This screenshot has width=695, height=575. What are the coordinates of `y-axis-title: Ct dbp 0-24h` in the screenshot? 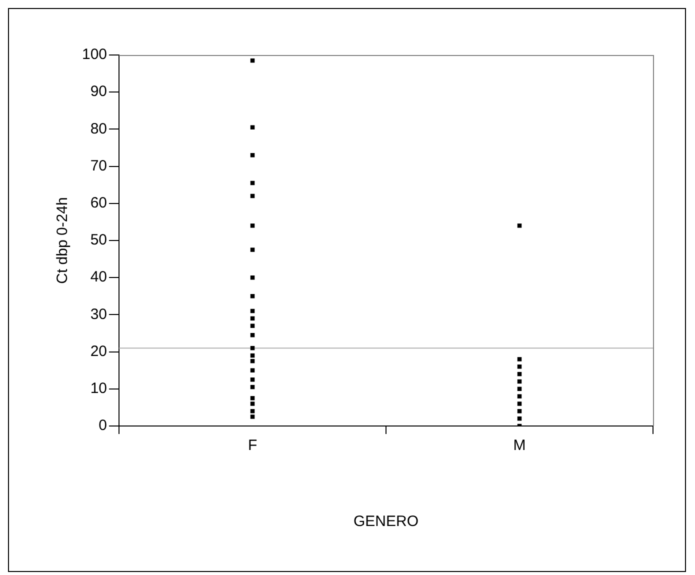 It's located at (63, 240).